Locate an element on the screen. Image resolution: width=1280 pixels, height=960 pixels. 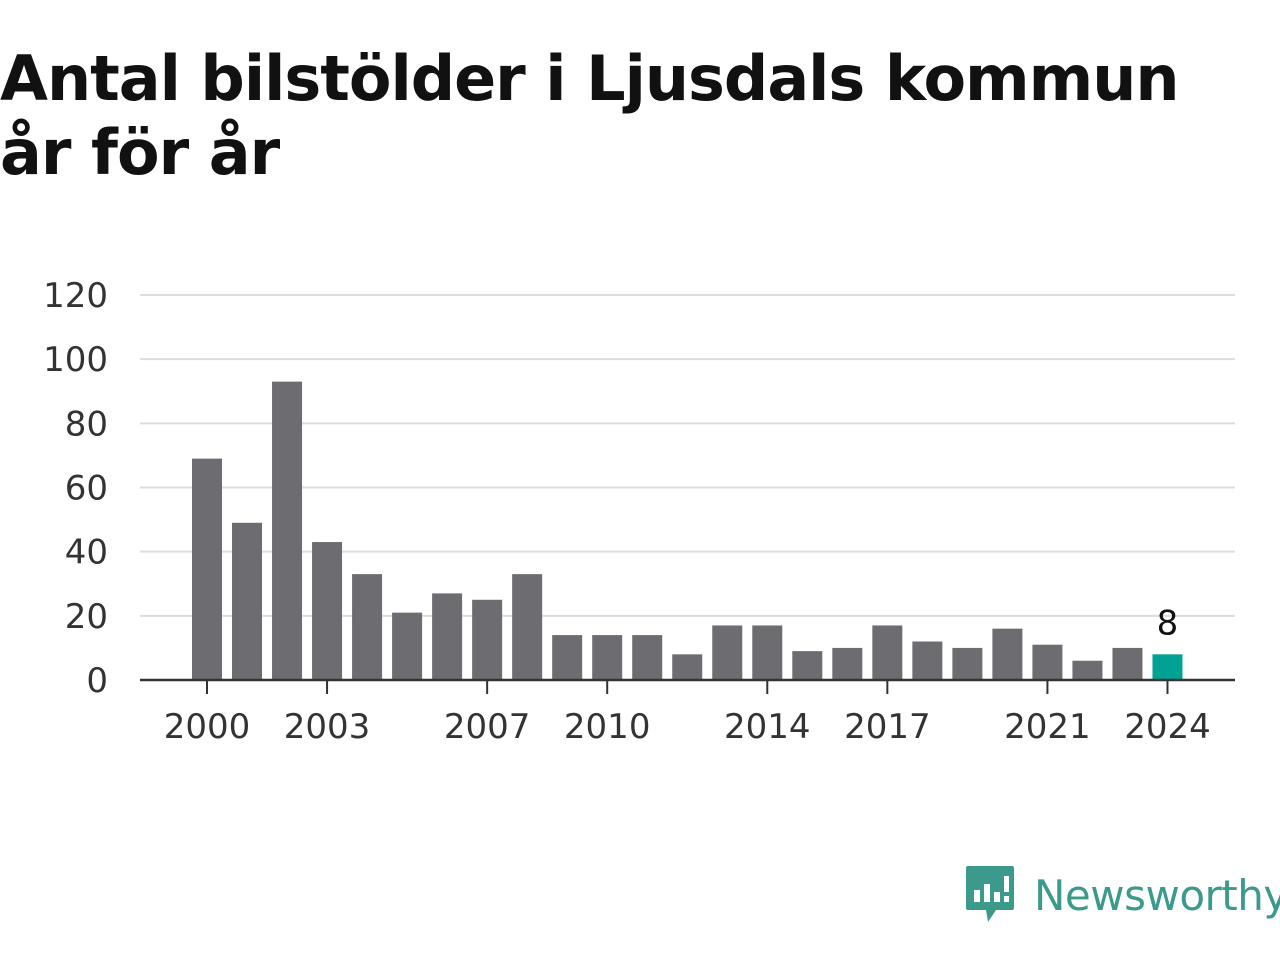
x-tick-label: 2014 is located at coordinates (767, 727).